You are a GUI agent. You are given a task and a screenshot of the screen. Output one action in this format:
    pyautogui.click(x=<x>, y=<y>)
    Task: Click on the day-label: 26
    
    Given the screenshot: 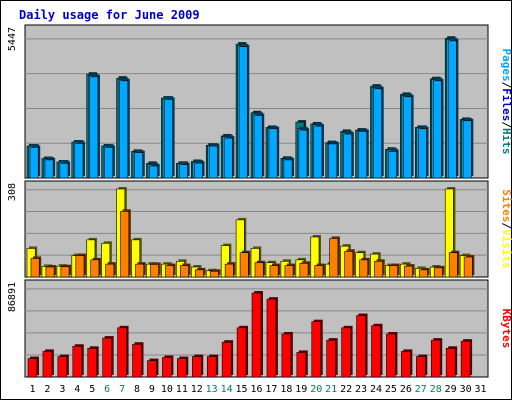 What is the action you would take?
    pyautogui.click(x=406, y=389)
    